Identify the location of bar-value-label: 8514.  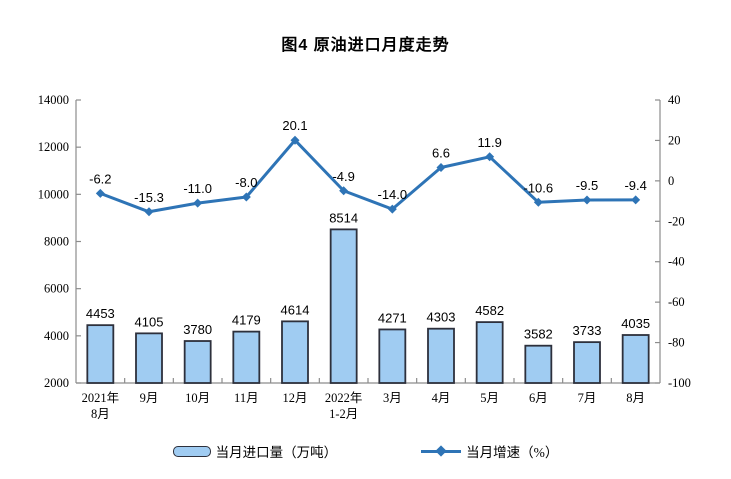
(343, 217).